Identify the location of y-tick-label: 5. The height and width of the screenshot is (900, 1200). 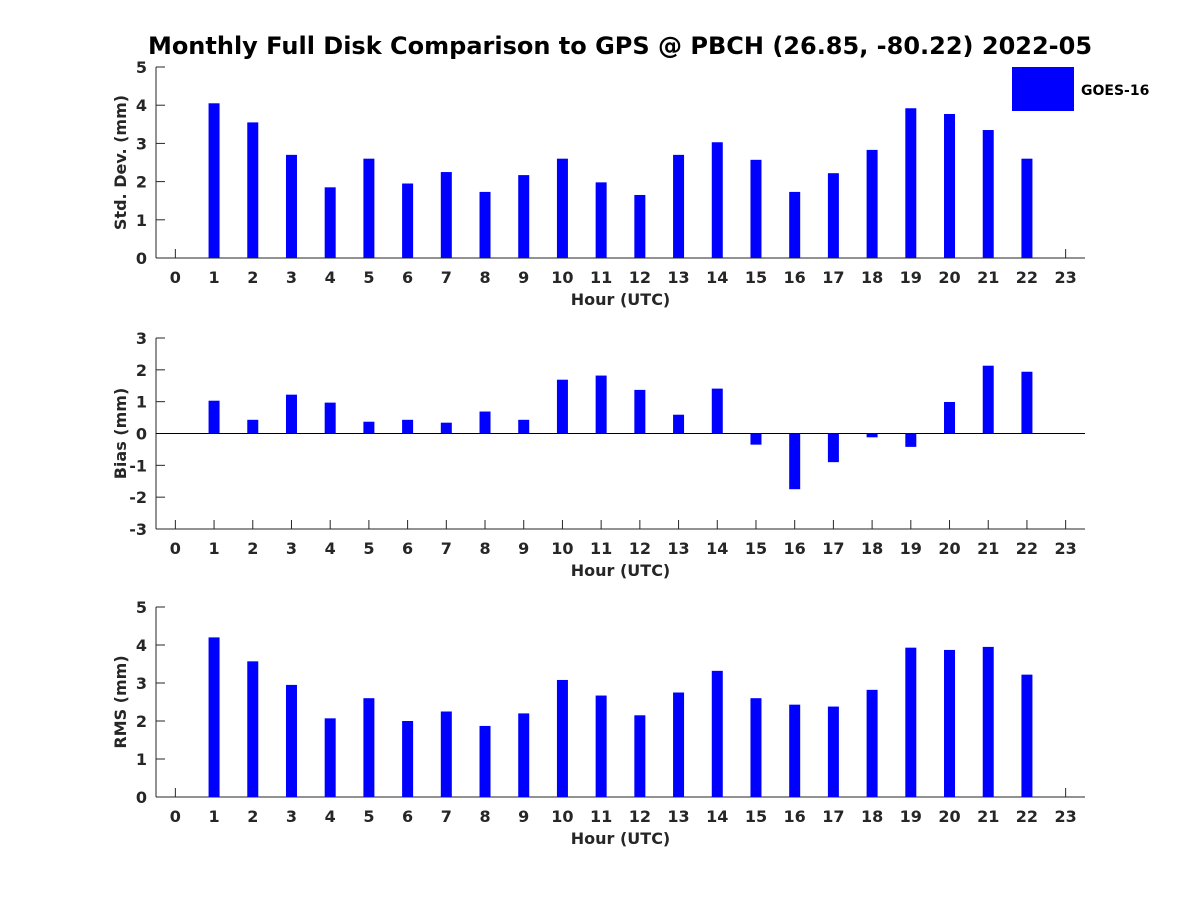
(141, 67).